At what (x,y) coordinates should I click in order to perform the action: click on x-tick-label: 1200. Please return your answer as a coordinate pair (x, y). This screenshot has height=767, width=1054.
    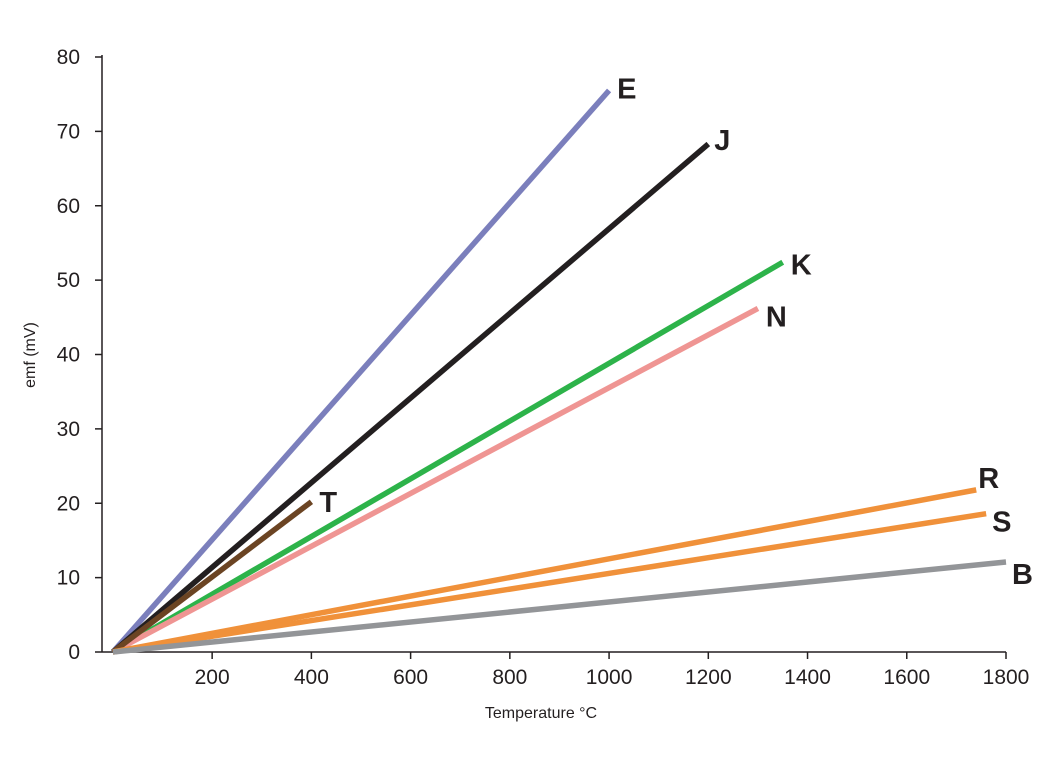
    Looking at the image, I should click on (708, 677).